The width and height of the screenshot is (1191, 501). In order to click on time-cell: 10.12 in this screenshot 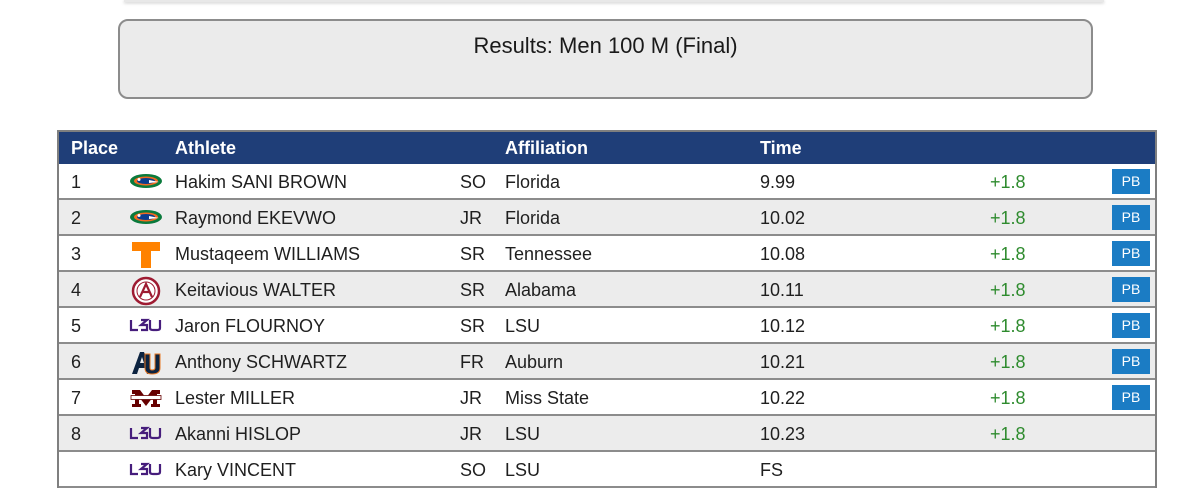, I will do `click(783, 326)`.